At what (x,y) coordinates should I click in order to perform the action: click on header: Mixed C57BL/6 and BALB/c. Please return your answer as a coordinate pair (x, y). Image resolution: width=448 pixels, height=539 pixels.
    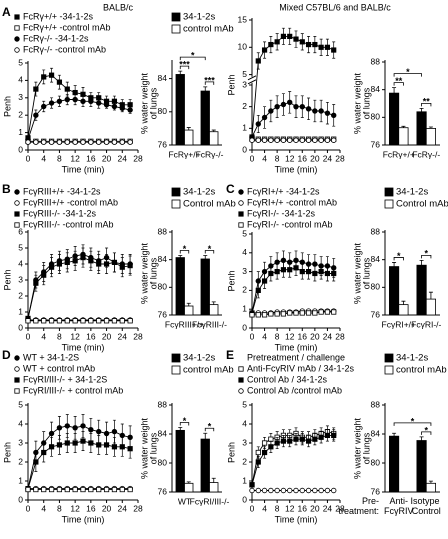
    Looking at the image, I should click on (335, 7).